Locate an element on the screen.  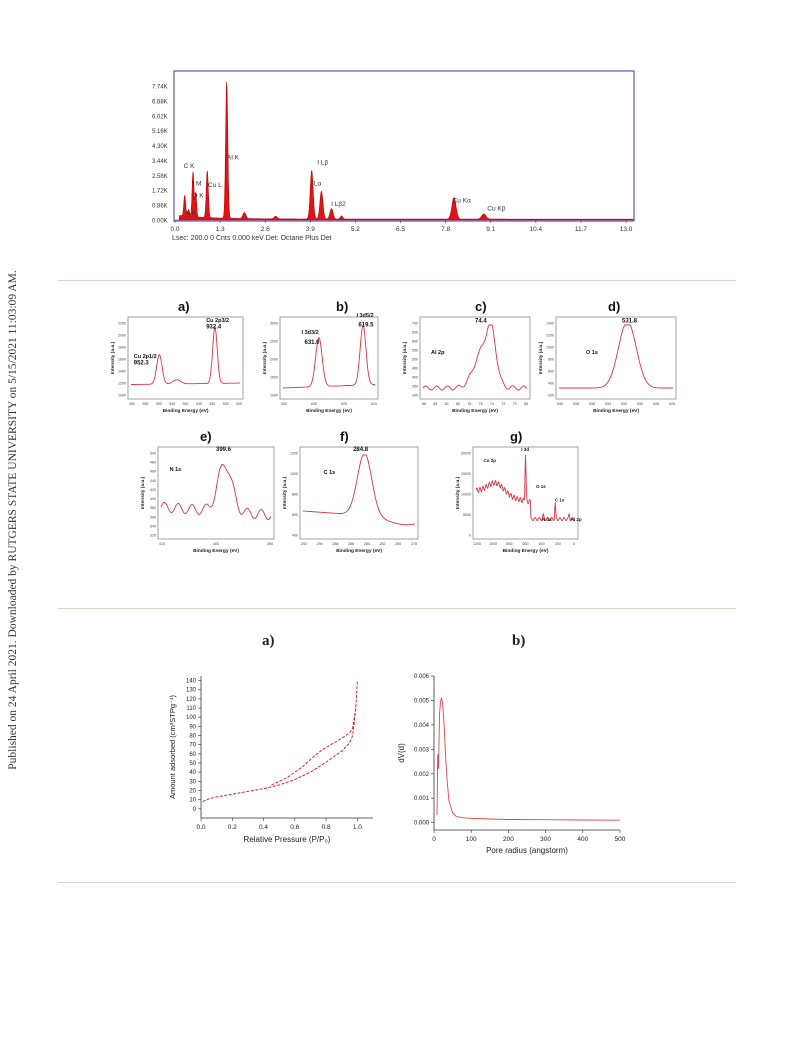
xps-panel-letter: d) is located at coordinates (614, 306).